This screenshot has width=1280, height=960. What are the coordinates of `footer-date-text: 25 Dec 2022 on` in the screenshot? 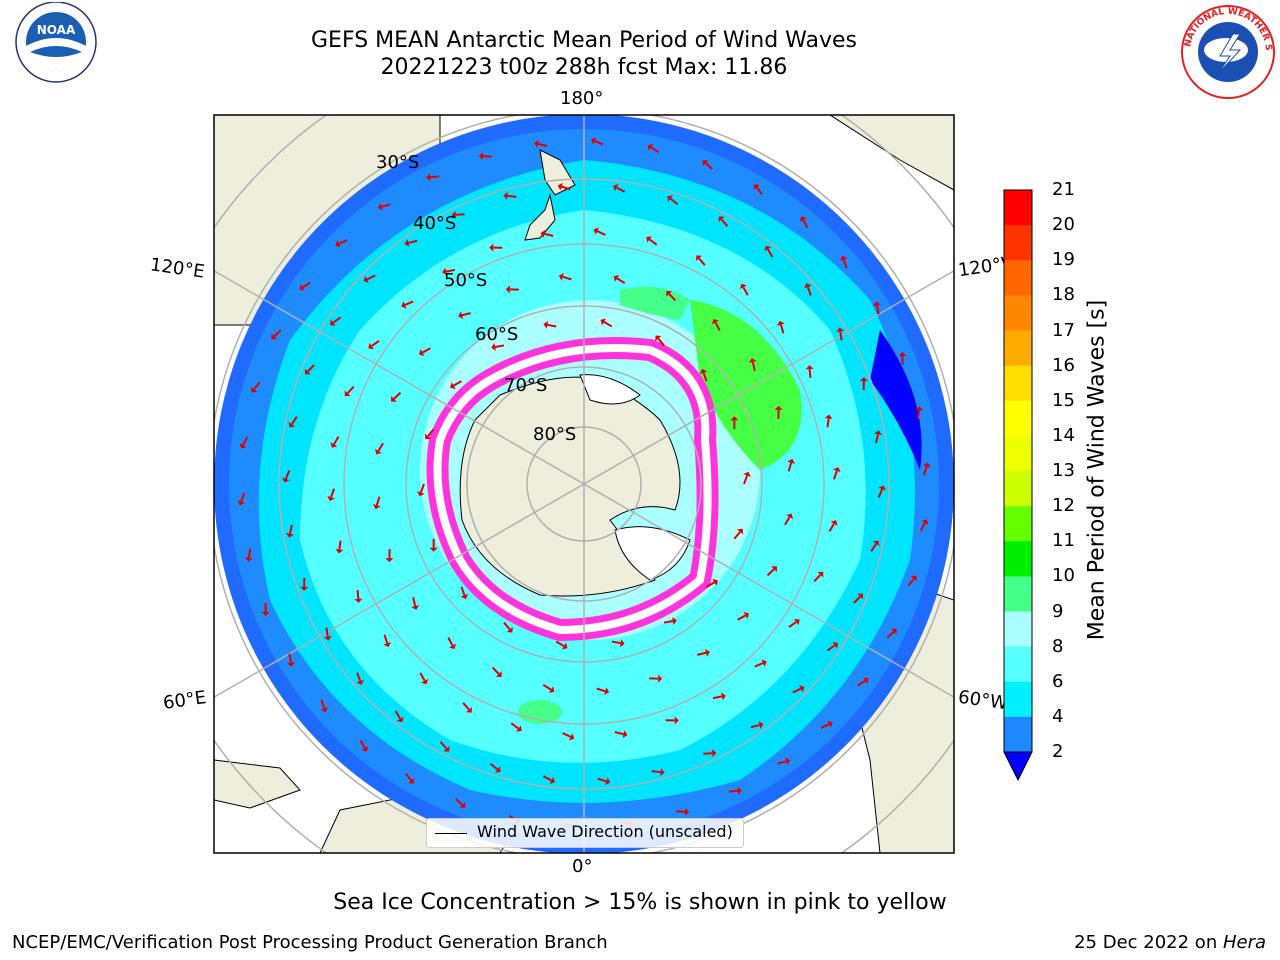 It's located at (1148, 942).